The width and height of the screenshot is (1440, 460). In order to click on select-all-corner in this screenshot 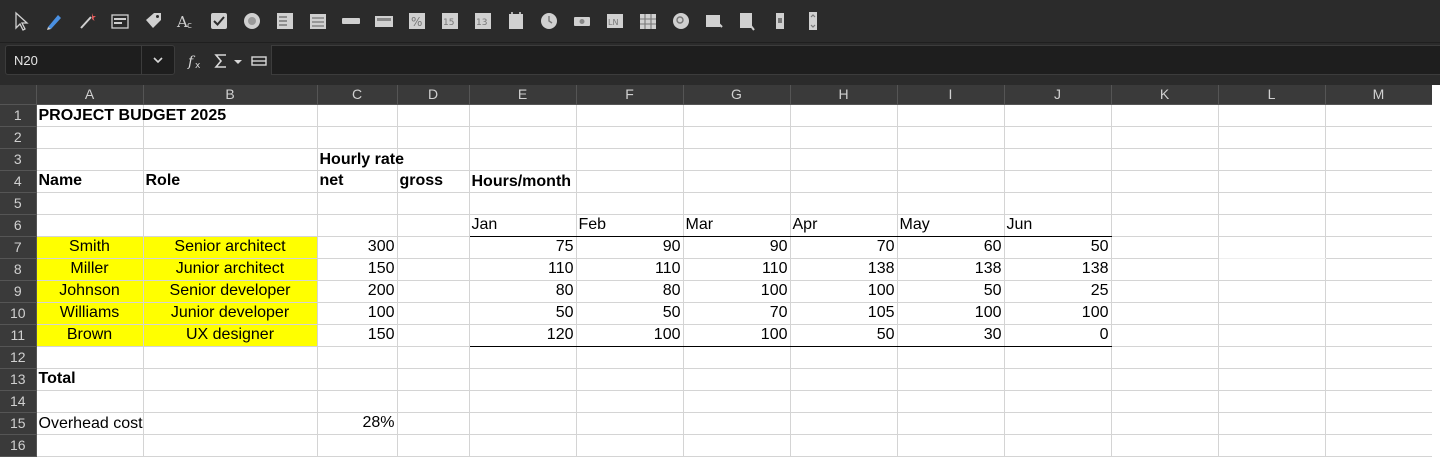, I will do `click(18, 95)`.